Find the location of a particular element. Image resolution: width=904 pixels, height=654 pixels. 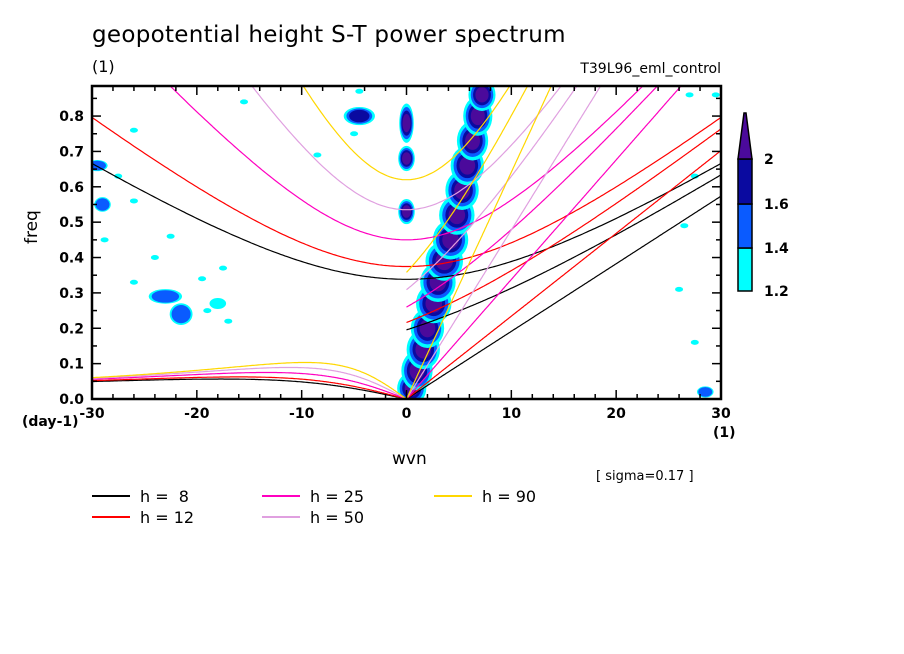

y-tick-label: 0.0 is located at coordinates (71, 400).